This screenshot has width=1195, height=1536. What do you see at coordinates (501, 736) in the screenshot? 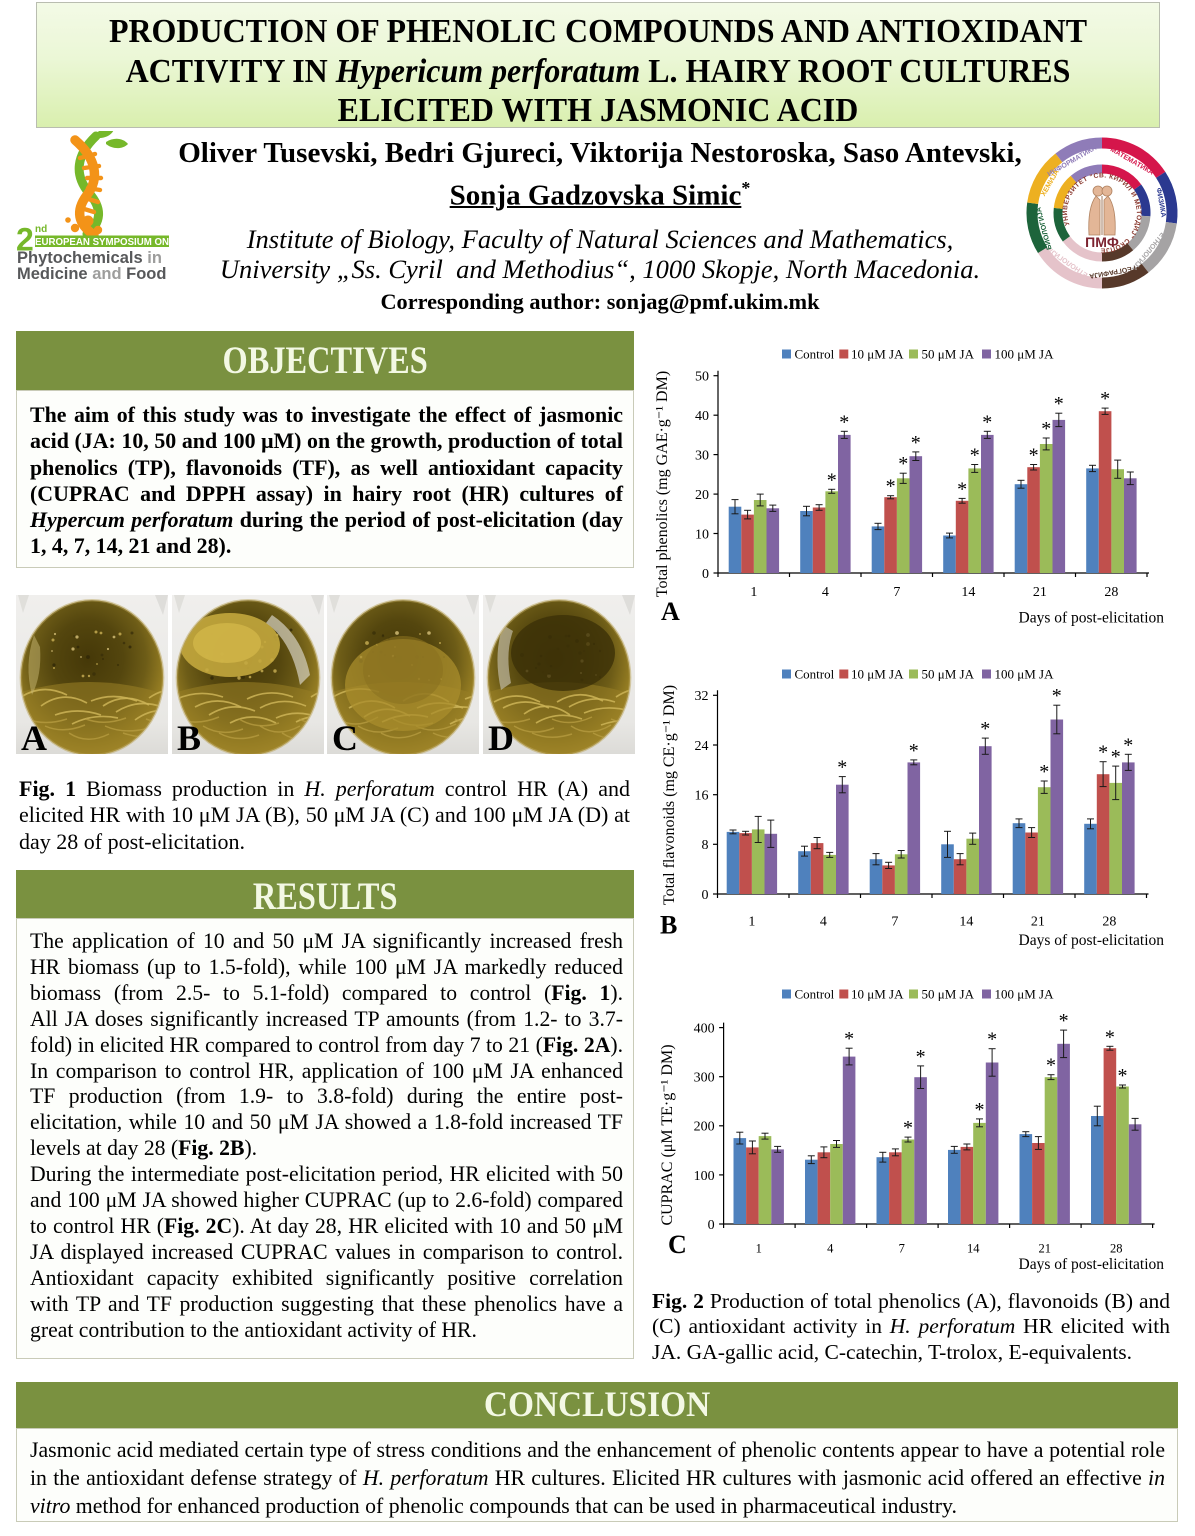
I see `svg-text: D` at bounding box center [501, 736].